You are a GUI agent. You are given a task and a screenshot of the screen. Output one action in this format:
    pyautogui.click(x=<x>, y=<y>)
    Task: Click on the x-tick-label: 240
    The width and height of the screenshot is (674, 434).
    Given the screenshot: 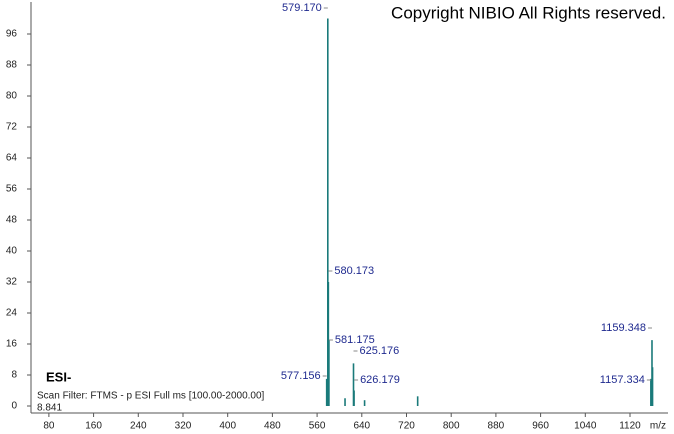 What is the action you would take?
    pyautogui.click(x=138, y=426)
    